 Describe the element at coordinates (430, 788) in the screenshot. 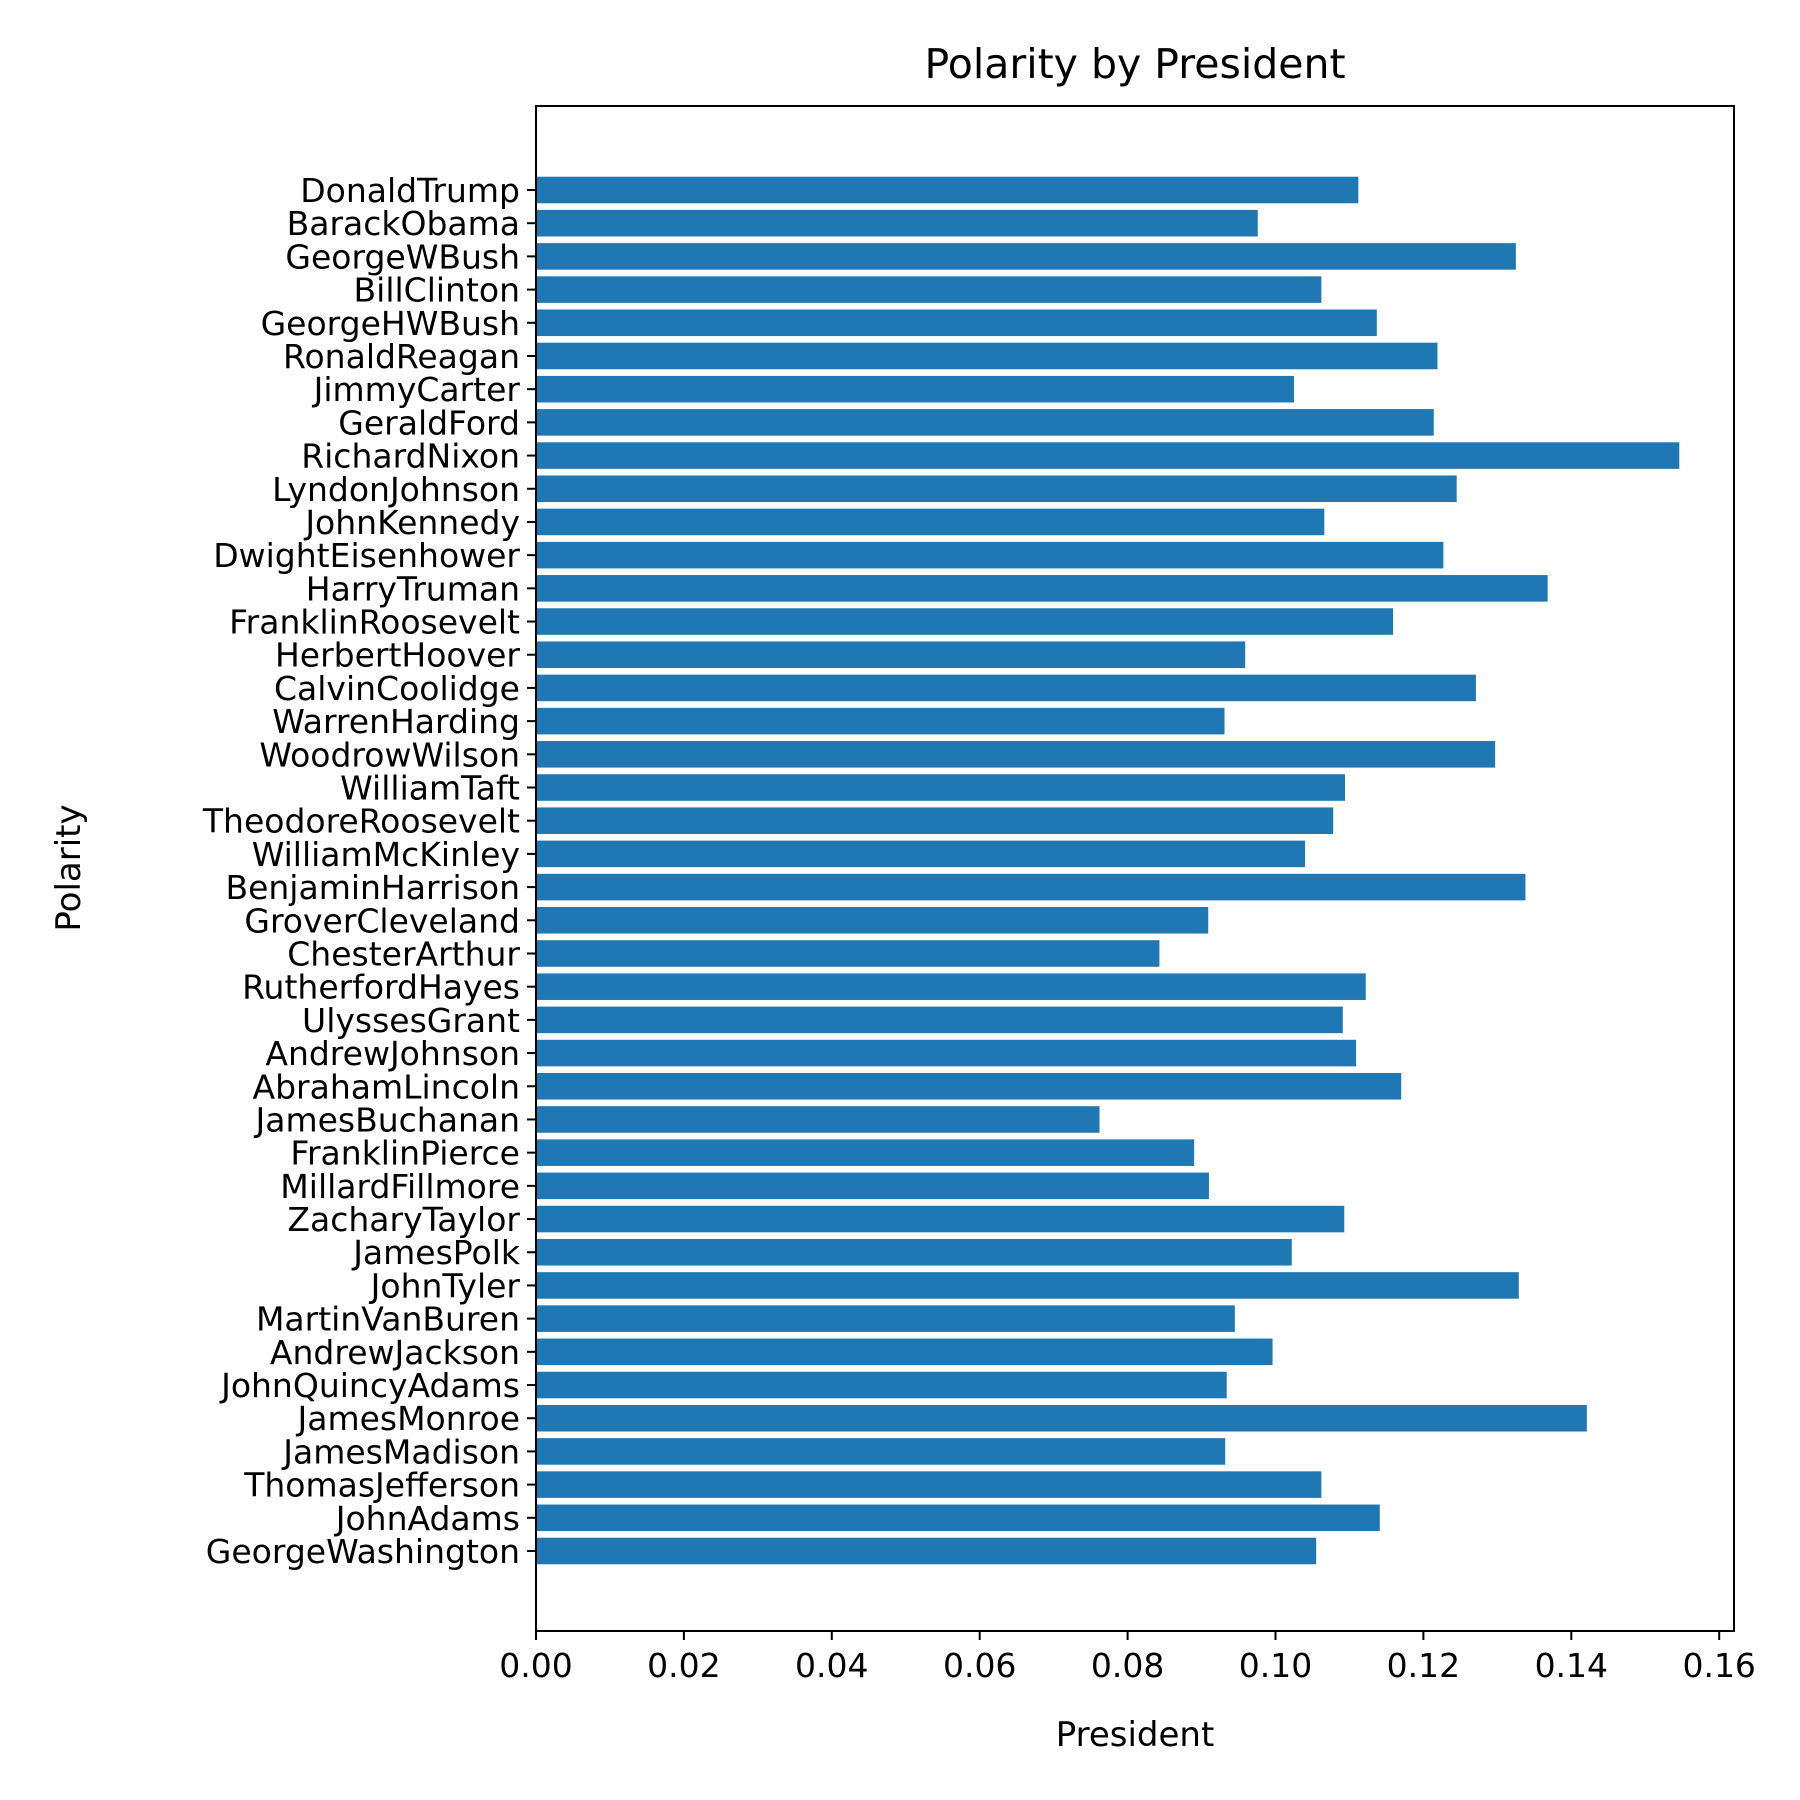

I see `y-tick-label: WilliamTaft` at that location.